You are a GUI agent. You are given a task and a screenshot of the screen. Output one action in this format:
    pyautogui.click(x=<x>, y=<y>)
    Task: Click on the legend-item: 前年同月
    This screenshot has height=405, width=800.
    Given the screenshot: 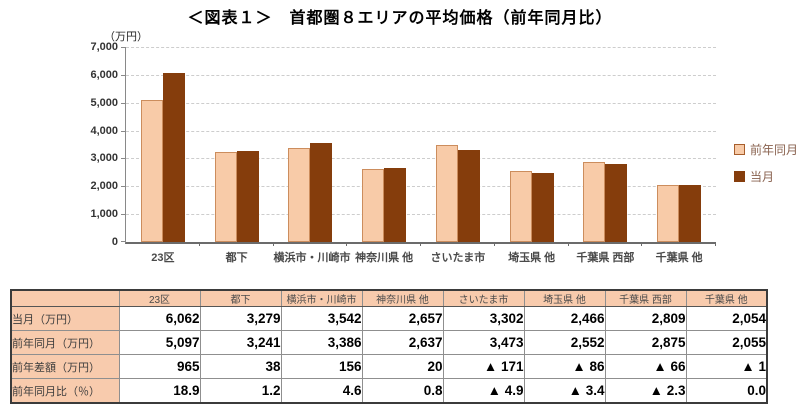 What is the action you would take?
    pyautogui.click(x=766, y=149)
    